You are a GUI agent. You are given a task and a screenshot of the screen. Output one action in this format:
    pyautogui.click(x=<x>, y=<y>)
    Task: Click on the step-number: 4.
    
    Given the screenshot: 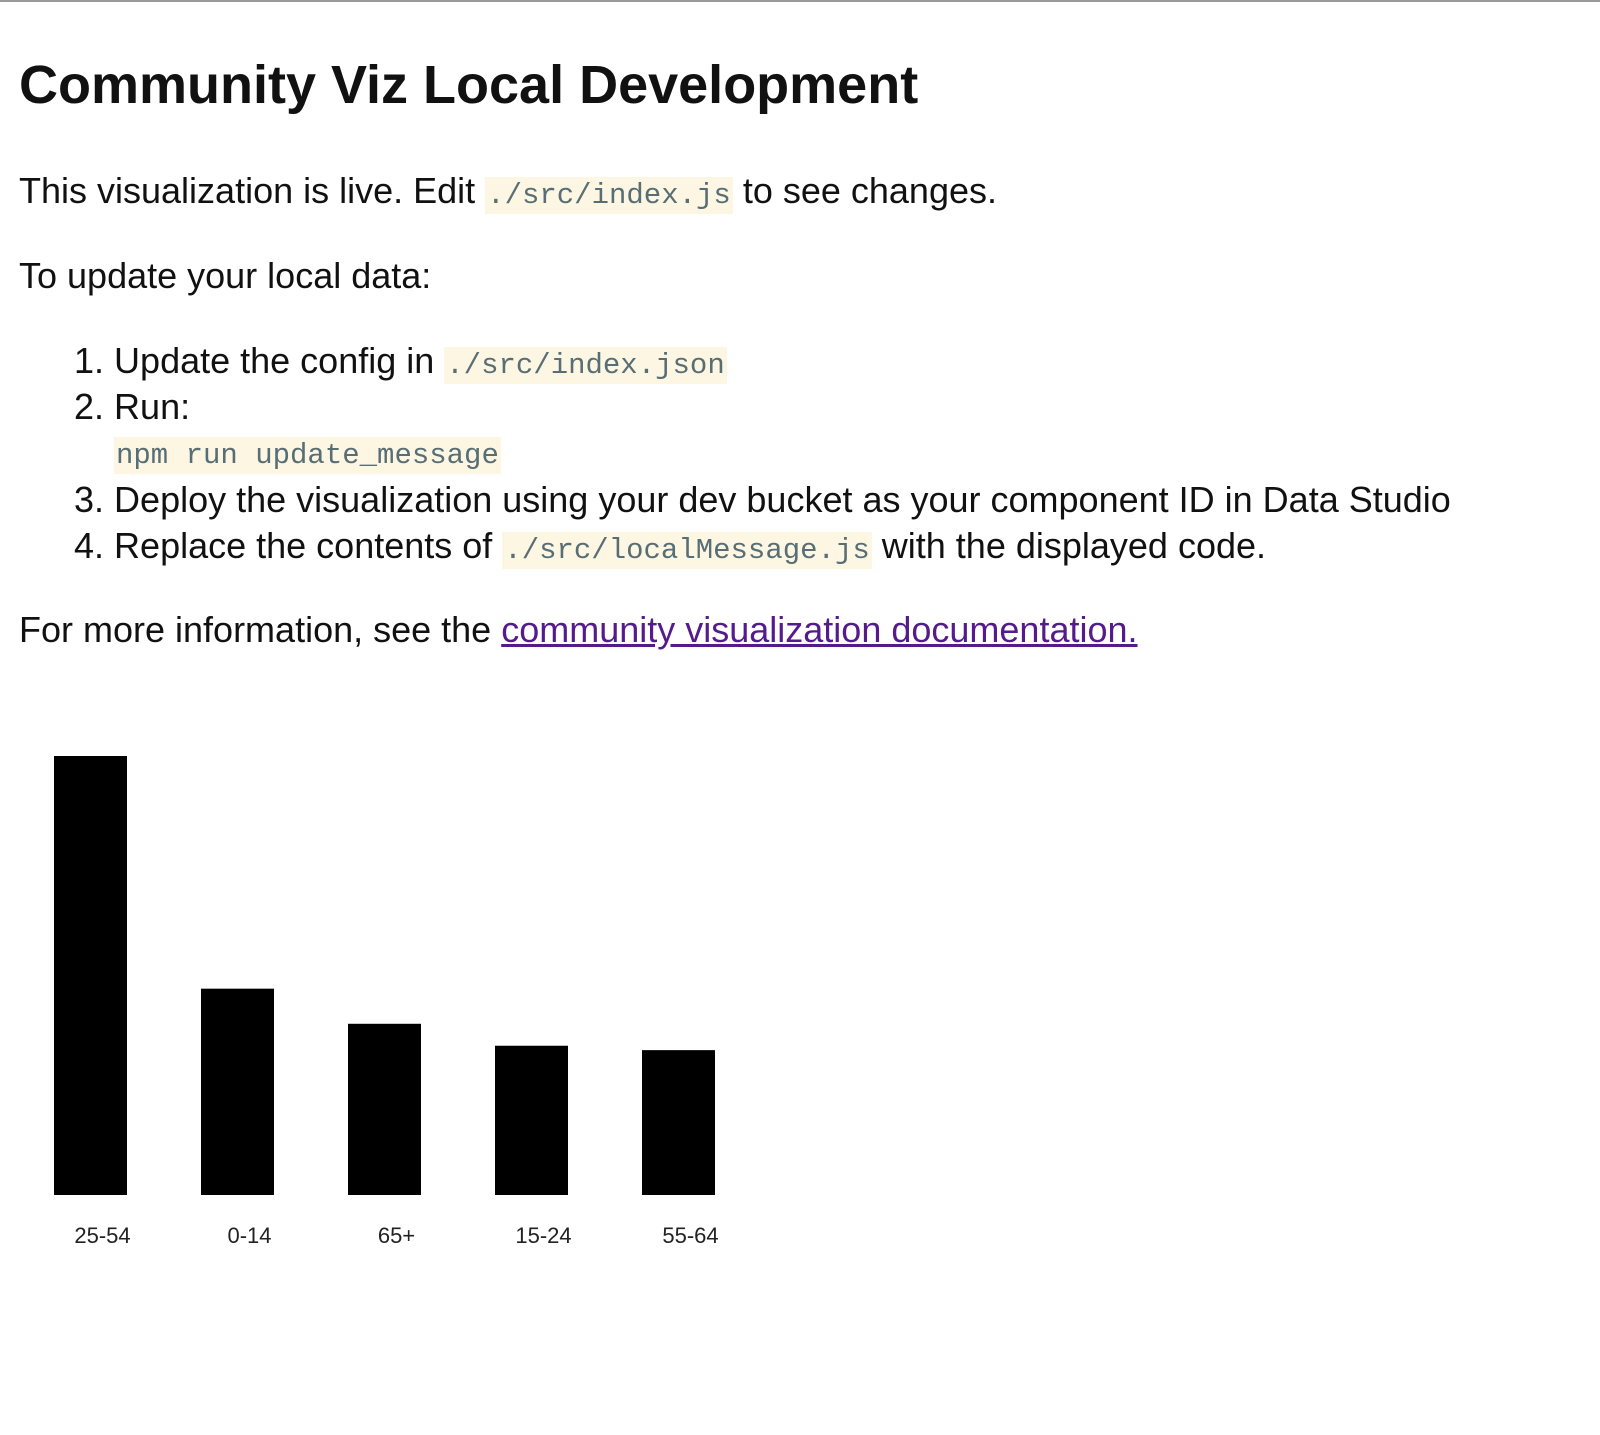 What is the action you would take?
    pyautogui.click(x=89, y=545)
    